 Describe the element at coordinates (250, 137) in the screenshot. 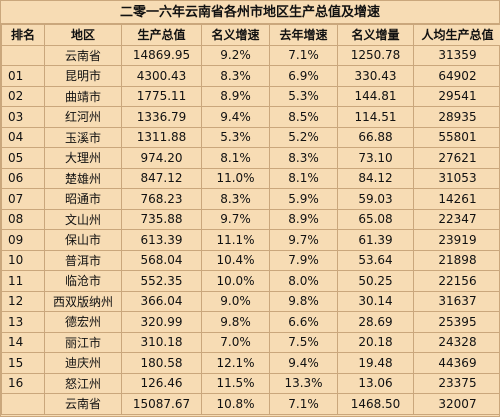

I see `table-row: 04 玉溪市 1311.88 5.3% 5.2% 66.88 55801` at that location.